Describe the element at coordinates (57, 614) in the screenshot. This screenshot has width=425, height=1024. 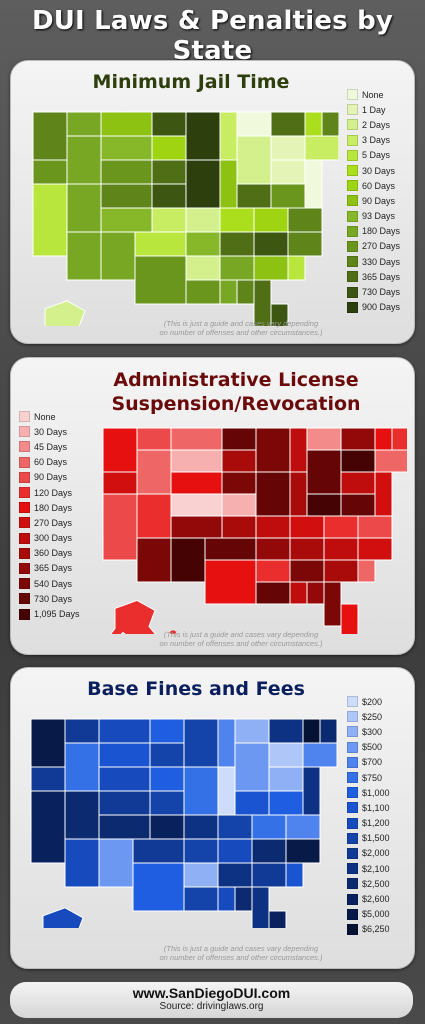
I see `legend-label: 1,095 Days` at that location.